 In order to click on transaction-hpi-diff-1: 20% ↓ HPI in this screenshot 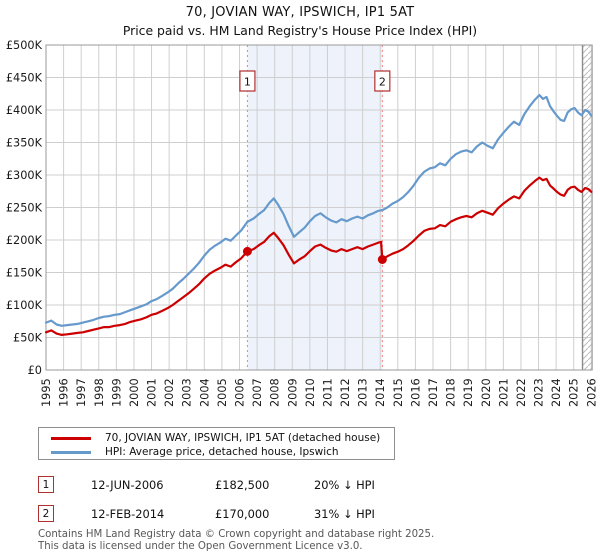, I will do `click(344, 485)`.